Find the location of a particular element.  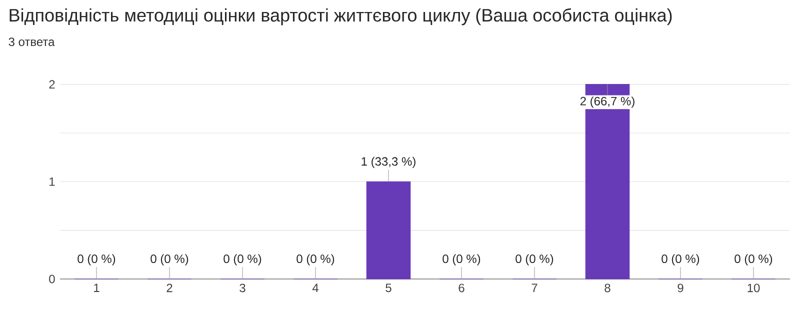

x-tick-label: 8 is located at coordinates (607, 288).